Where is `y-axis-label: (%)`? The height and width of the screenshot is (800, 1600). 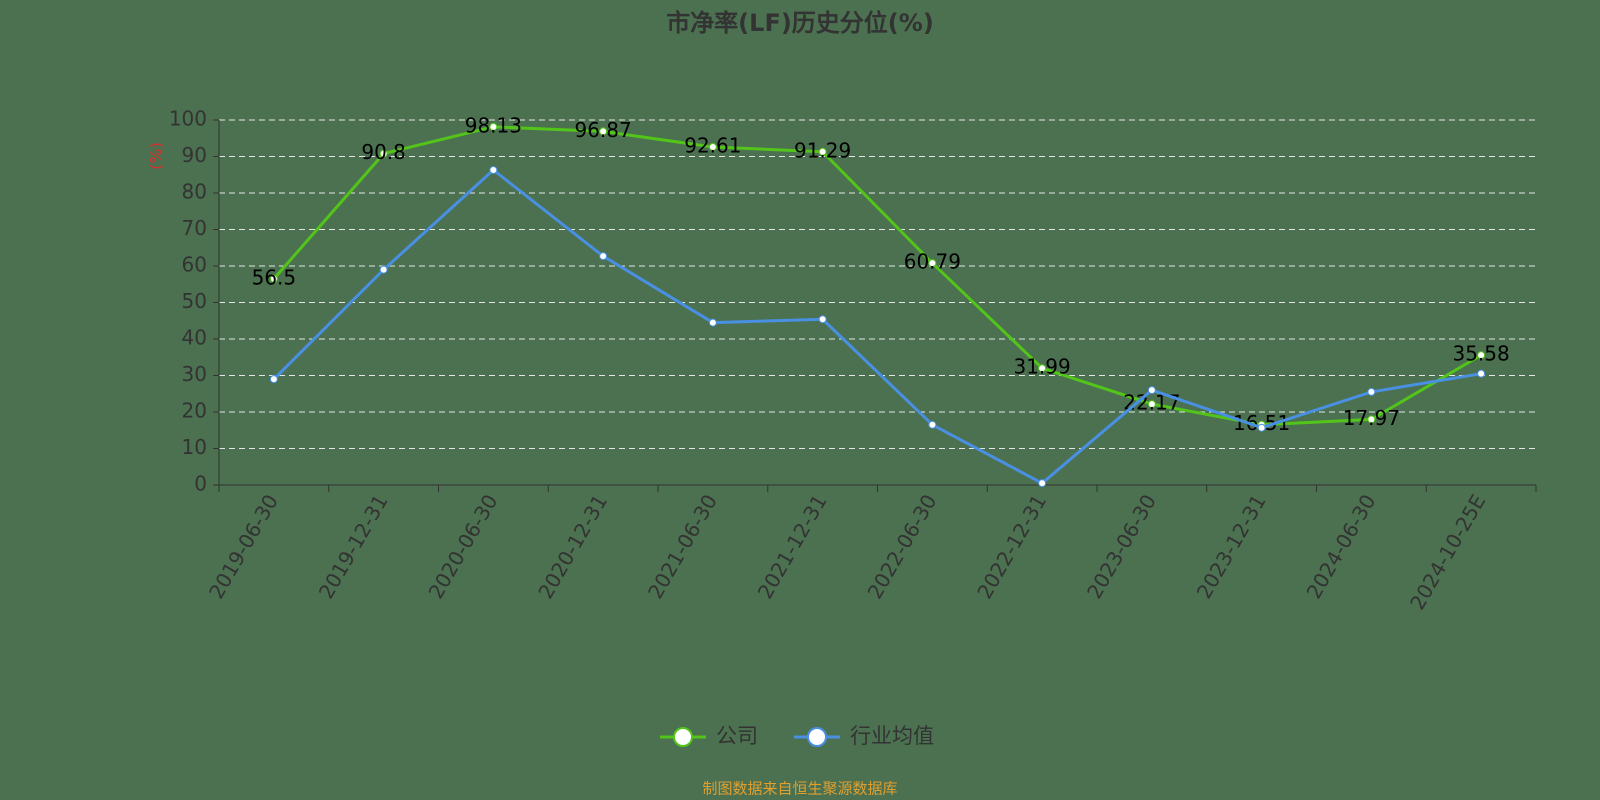
y-axis-label: (%) is located at coordinates (156, 156).